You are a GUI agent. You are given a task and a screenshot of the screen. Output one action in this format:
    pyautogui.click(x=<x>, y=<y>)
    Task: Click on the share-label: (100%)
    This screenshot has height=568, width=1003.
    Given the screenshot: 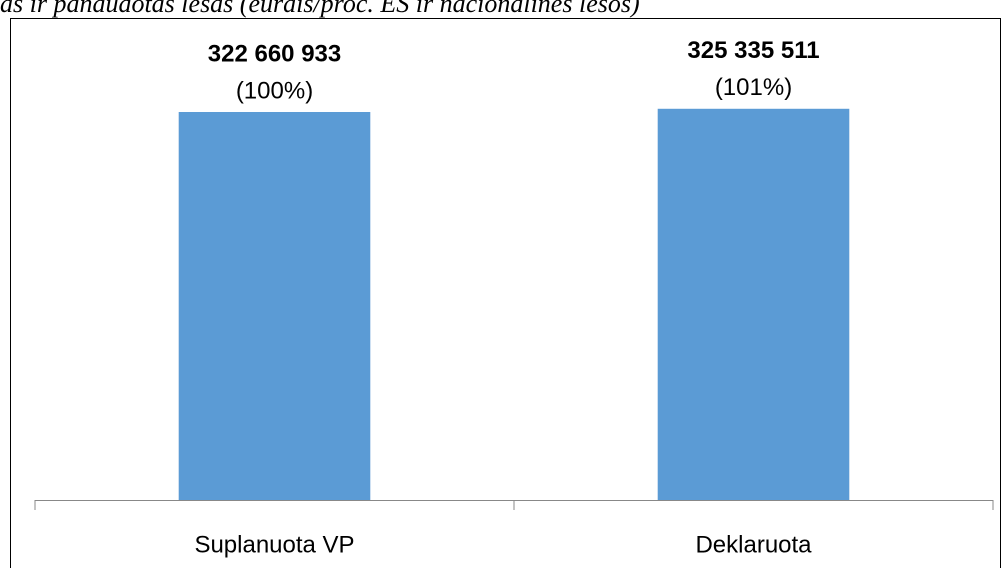 What is the action you would take?
    pyautogui.click(x=274, y=90)
    